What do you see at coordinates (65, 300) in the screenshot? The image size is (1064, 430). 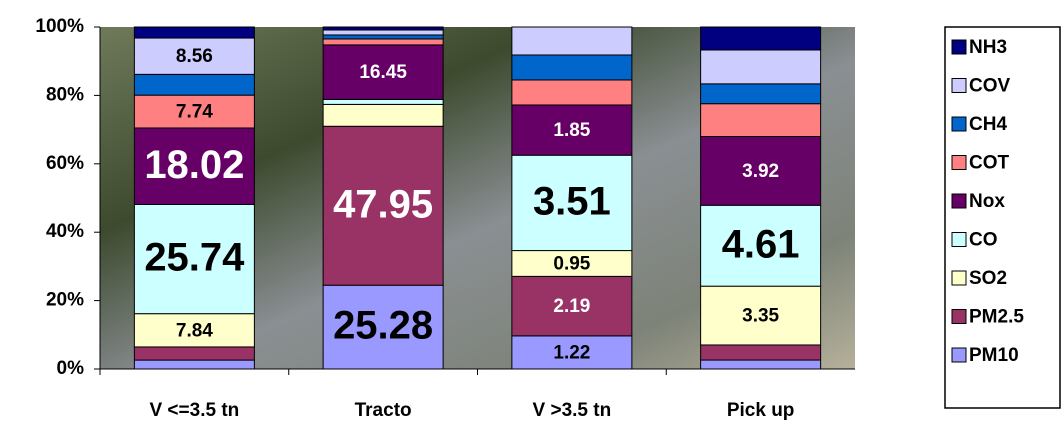 I see `y-tick-label: 20%` at bounding box center [65, 300].